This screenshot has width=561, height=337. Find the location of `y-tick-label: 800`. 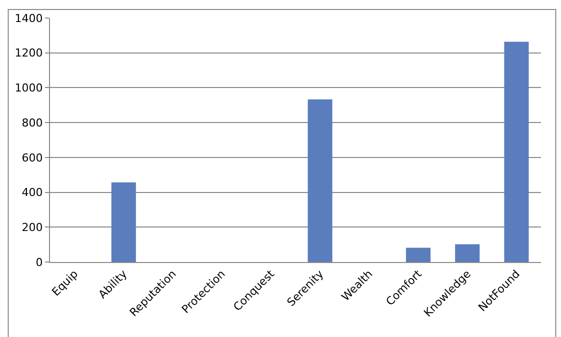

y-tick-label: 800 is located at coordinates (32, 123).